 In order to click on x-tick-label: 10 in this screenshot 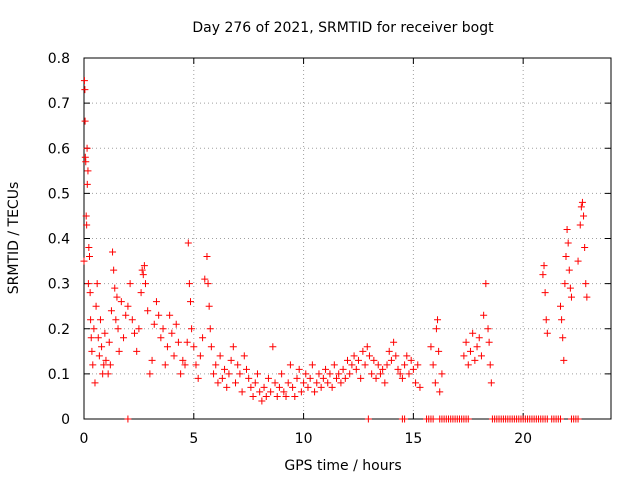, I will do `click(304, 439)`.